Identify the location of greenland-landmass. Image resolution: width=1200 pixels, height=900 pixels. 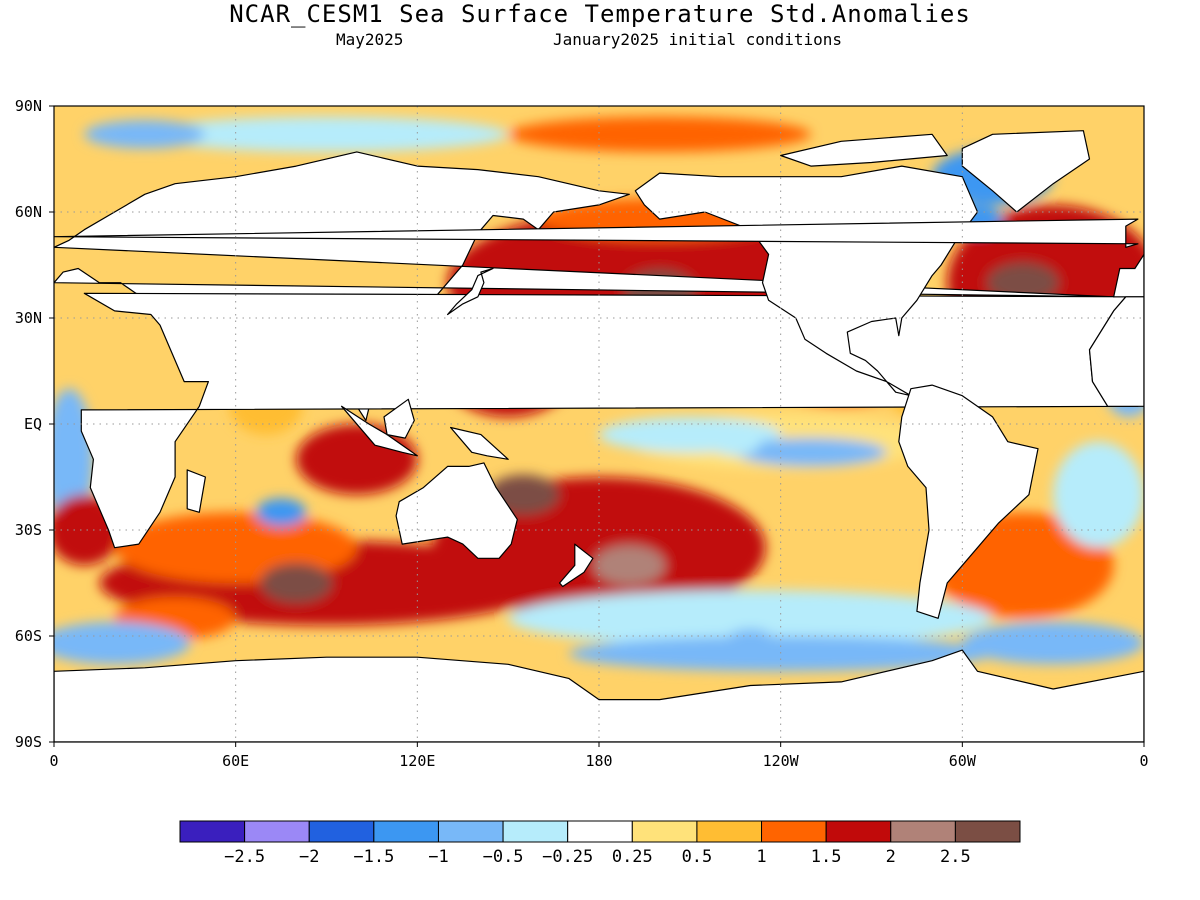
(1026, 171).